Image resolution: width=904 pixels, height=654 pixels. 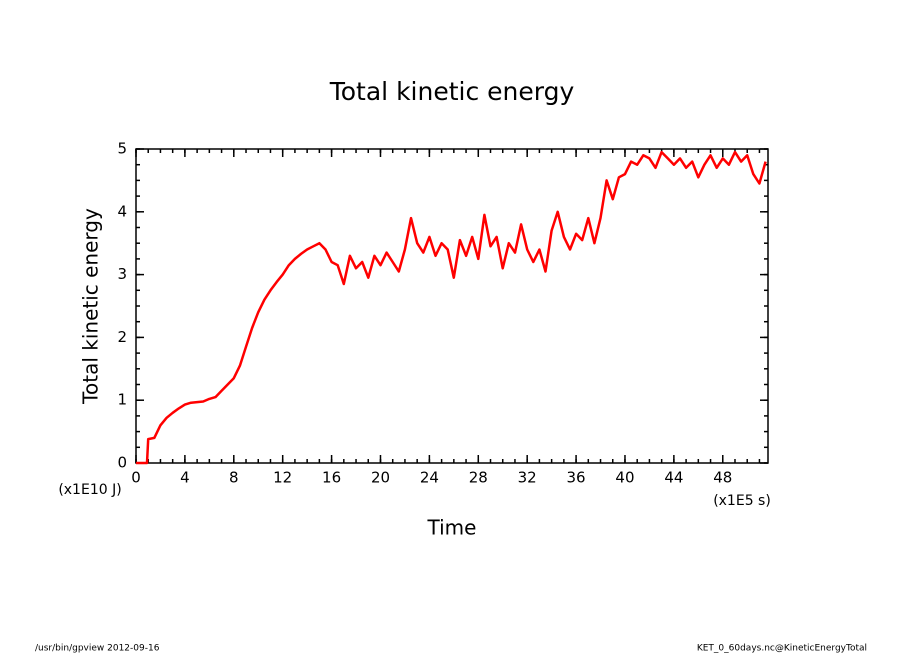 What do you see at coordinates (122, 149) in the screenshot?
I see `y-tick-label: 5` at bounding box center [122, 149].